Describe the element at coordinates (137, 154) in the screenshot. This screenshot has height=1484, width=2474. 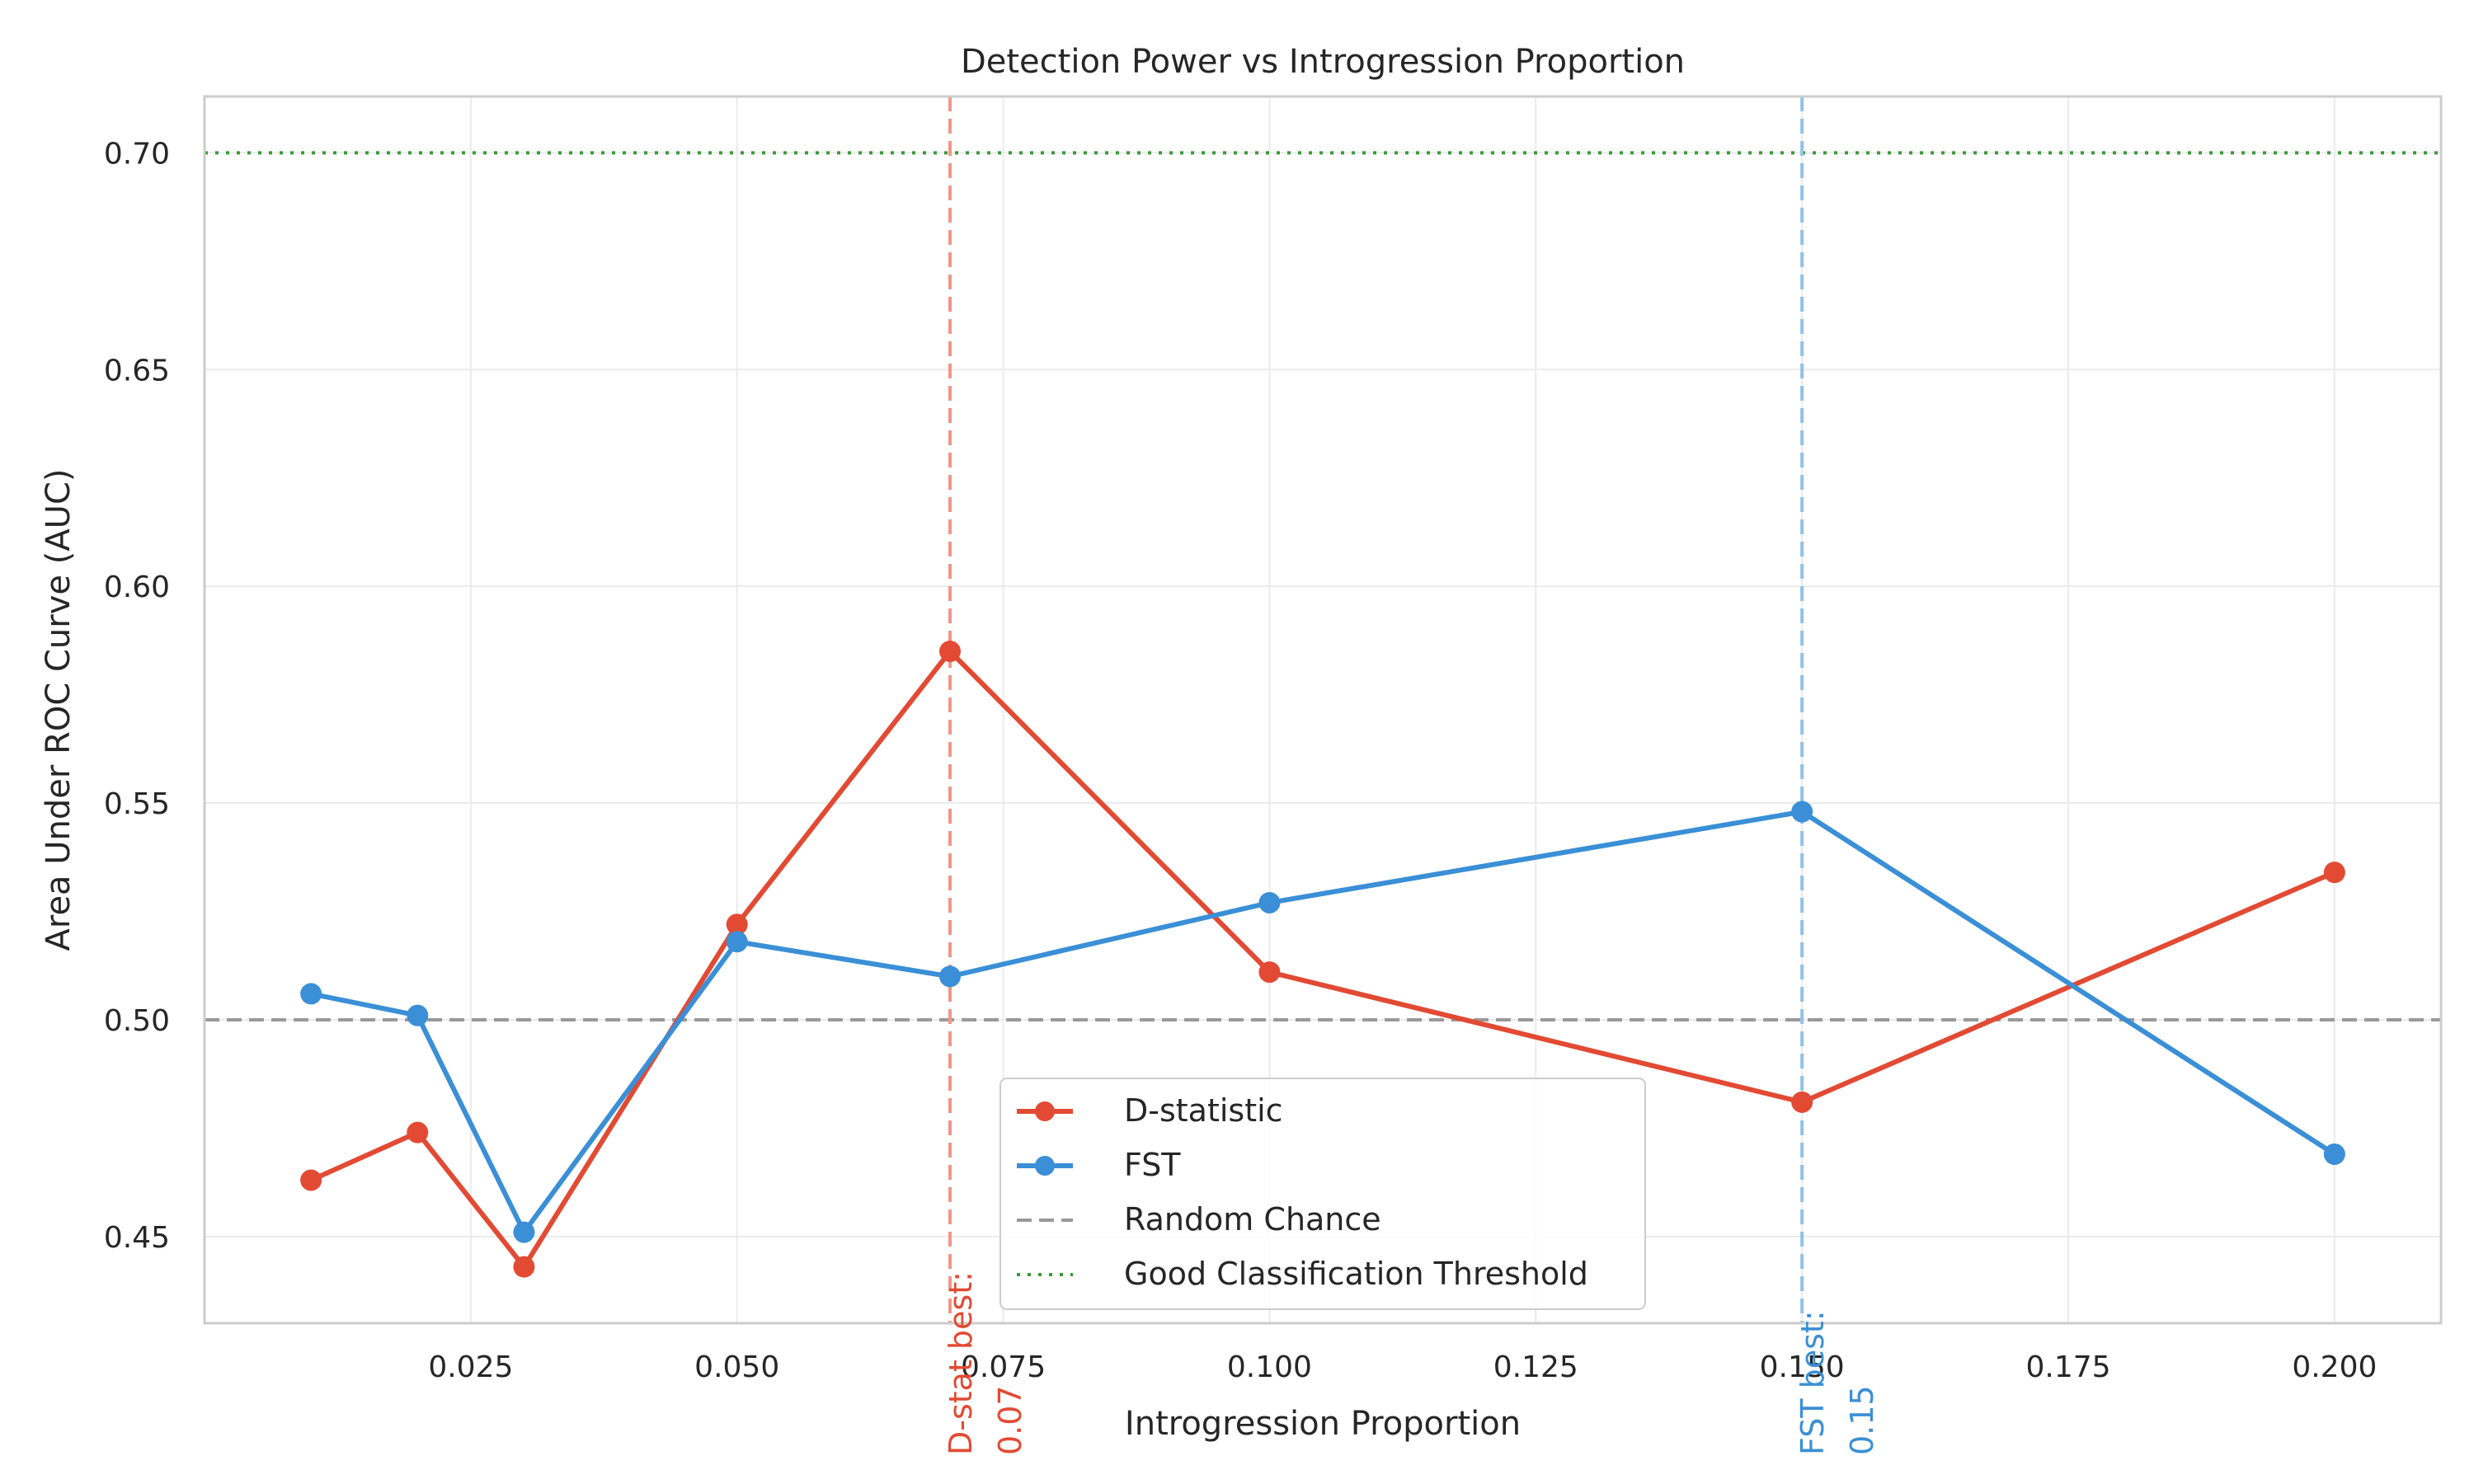
I see `y-tick-label-5: 0.70` at that location.